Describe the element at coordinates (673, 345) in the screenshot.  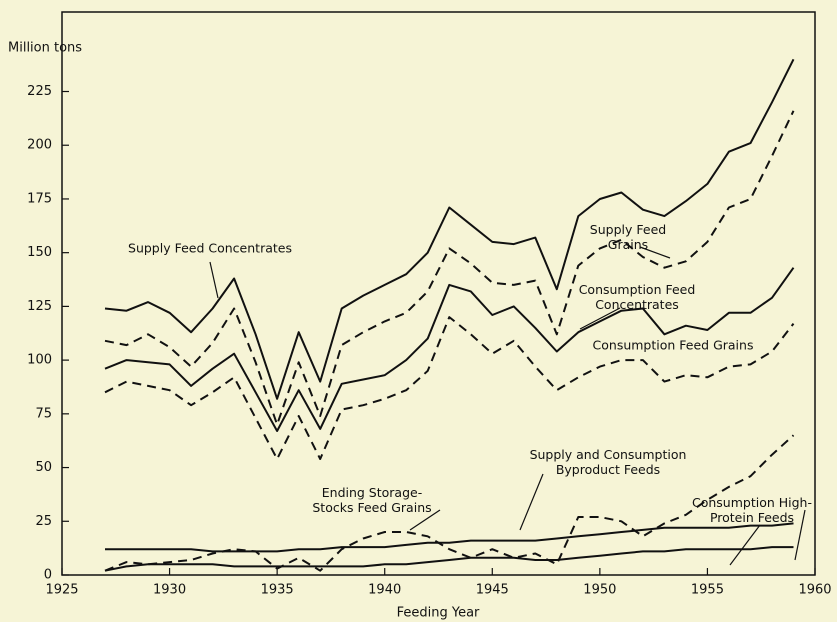
I see `series-label: Consumption Feed Grains` at that location.